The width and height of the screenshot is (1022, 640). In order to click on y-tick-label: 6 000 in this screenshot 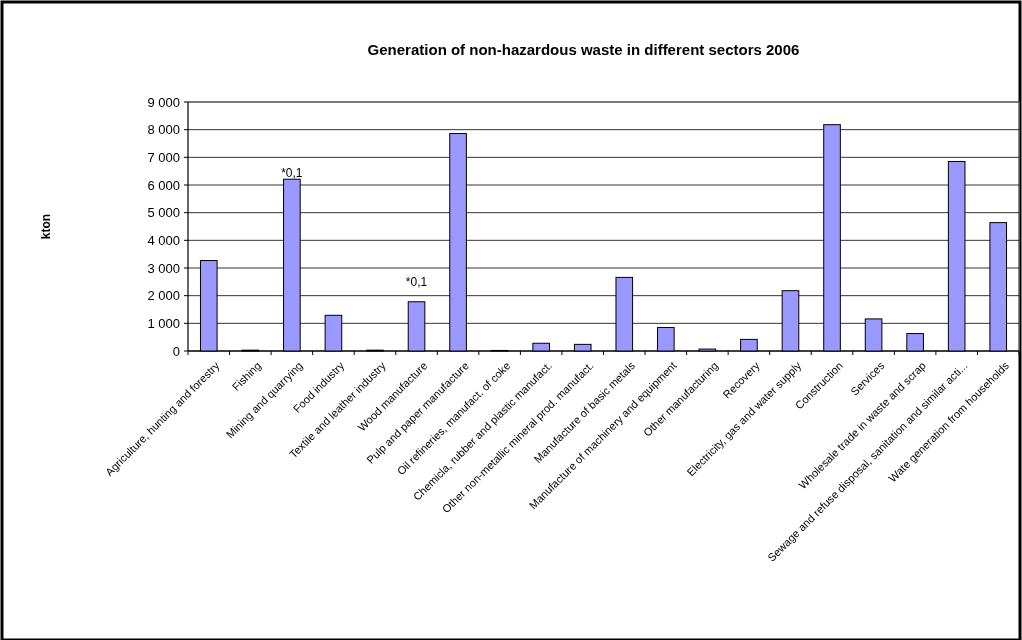, I will do `click(163, 185)`.